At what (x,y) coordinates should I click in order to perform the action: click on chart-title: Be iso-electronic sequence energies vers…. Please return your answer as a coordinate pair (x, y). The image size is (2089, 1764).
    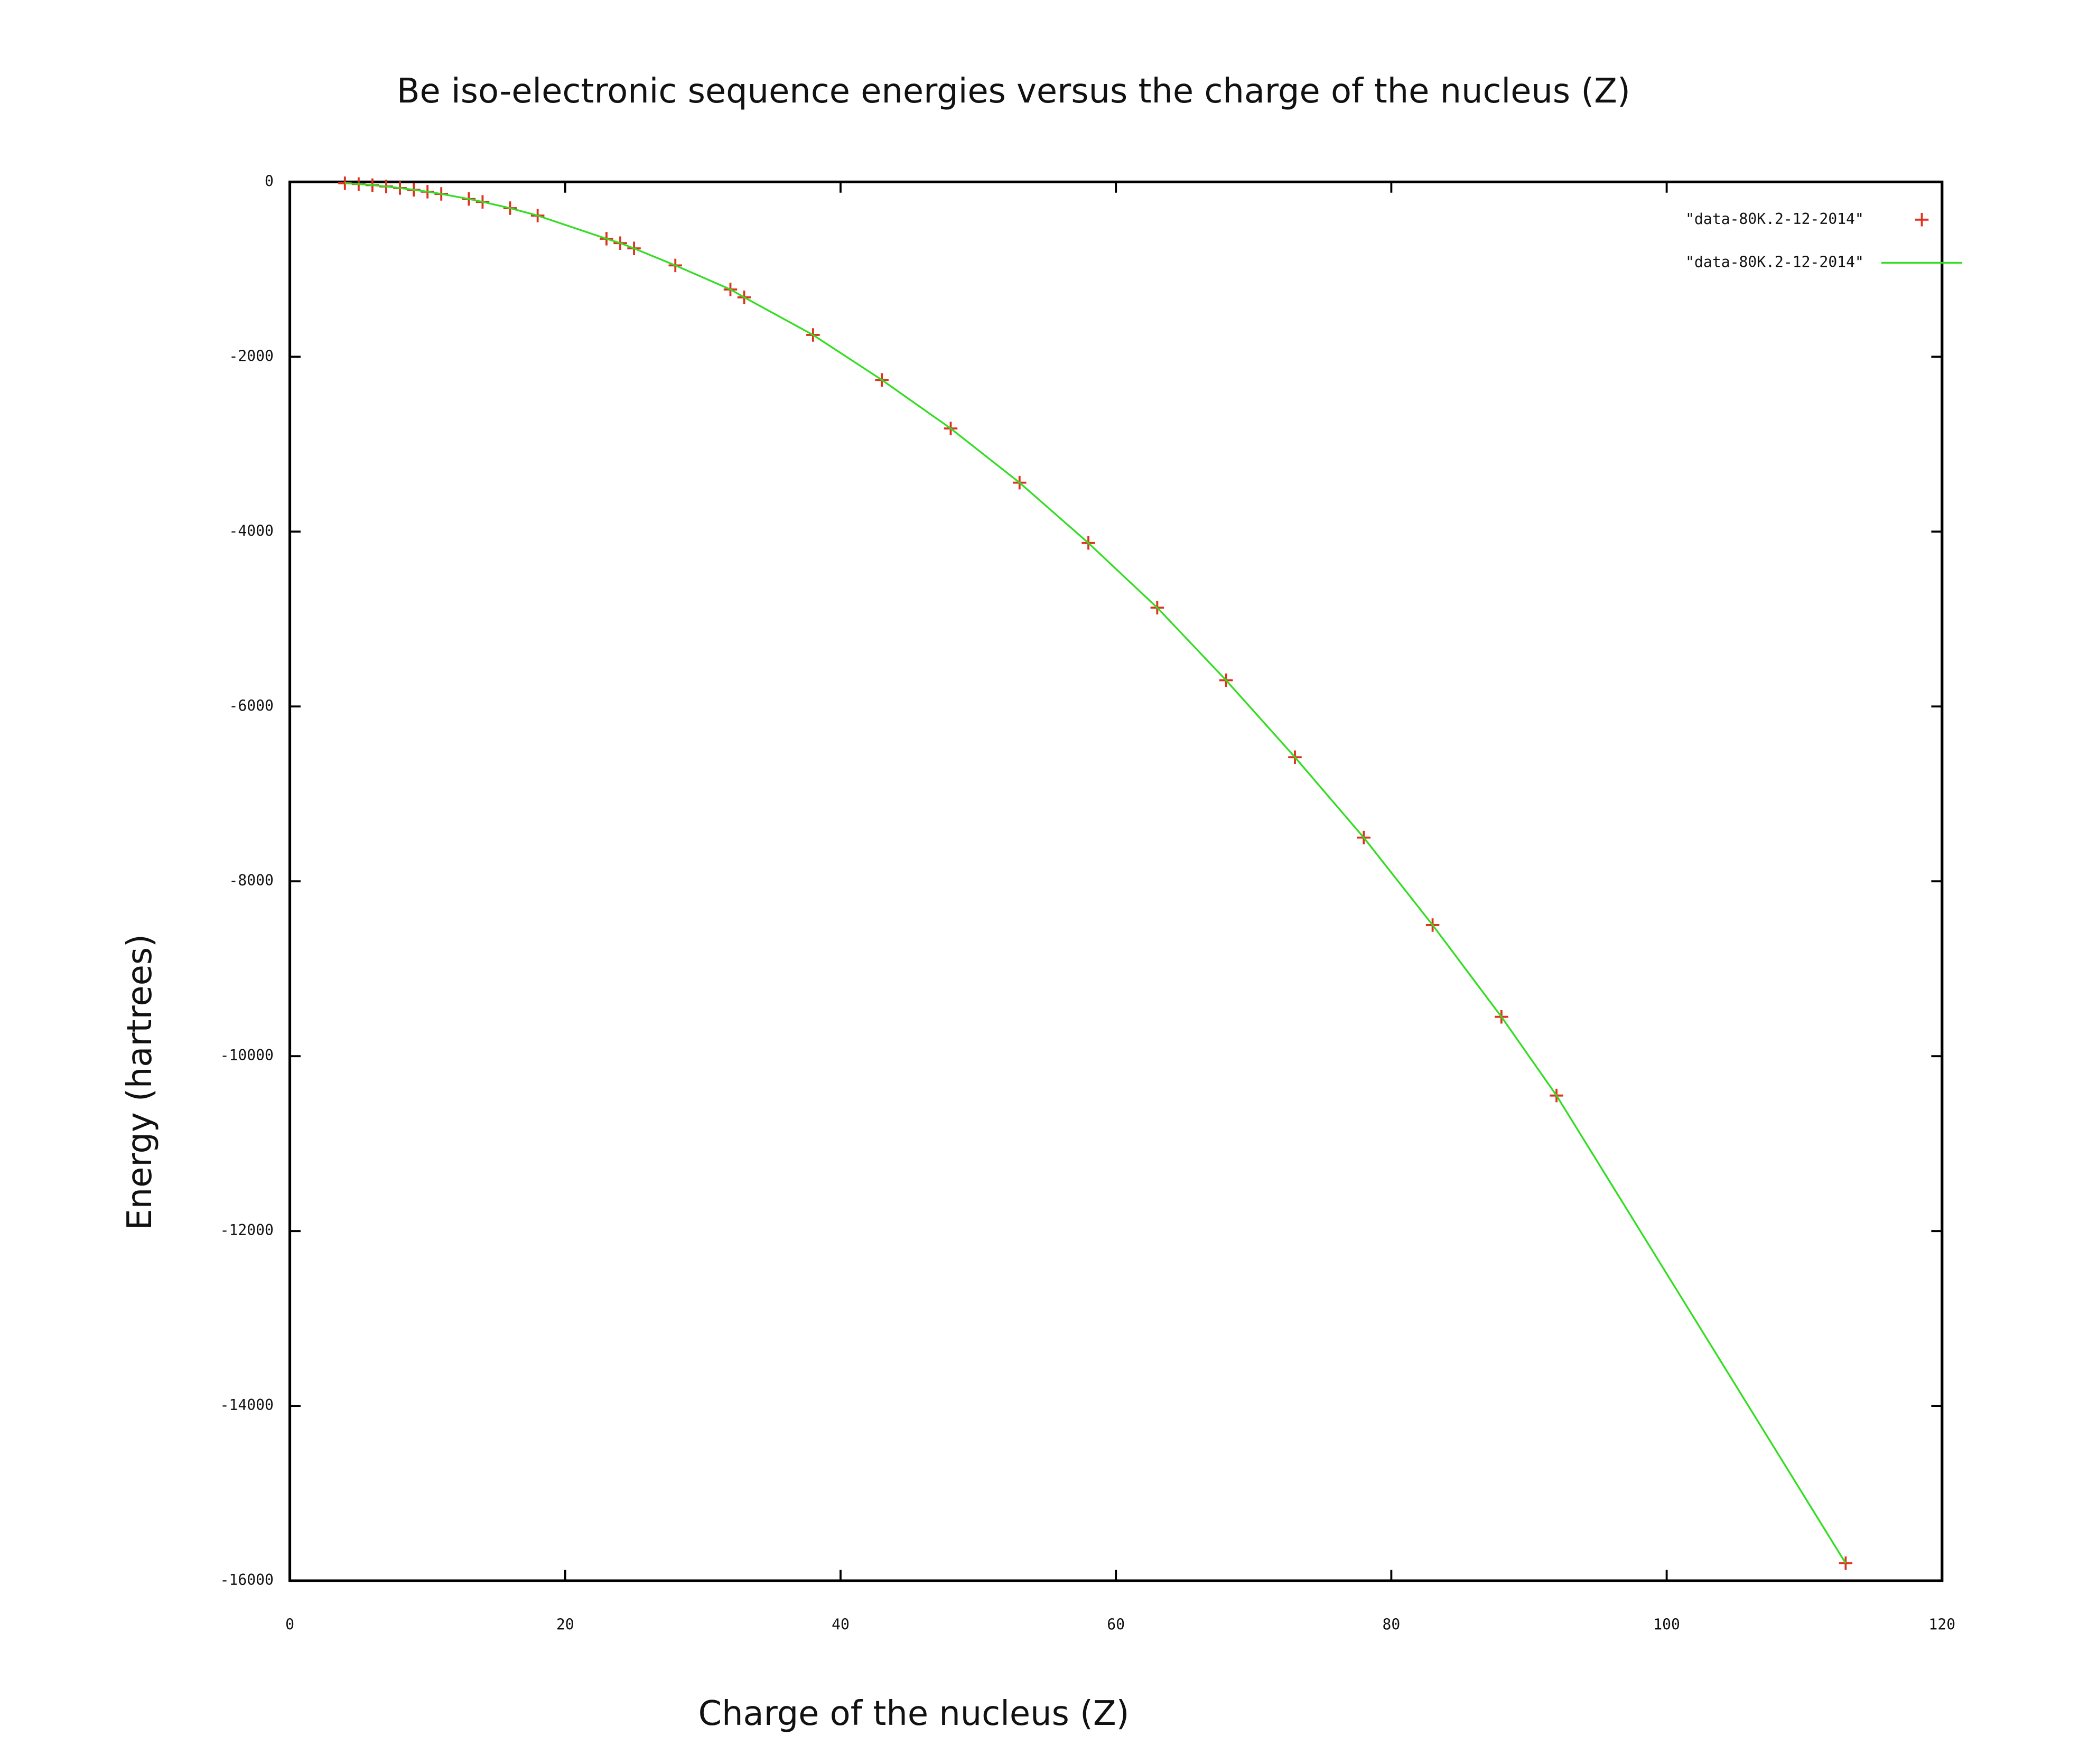
    Looking at the image, I should click on (1013, 91).